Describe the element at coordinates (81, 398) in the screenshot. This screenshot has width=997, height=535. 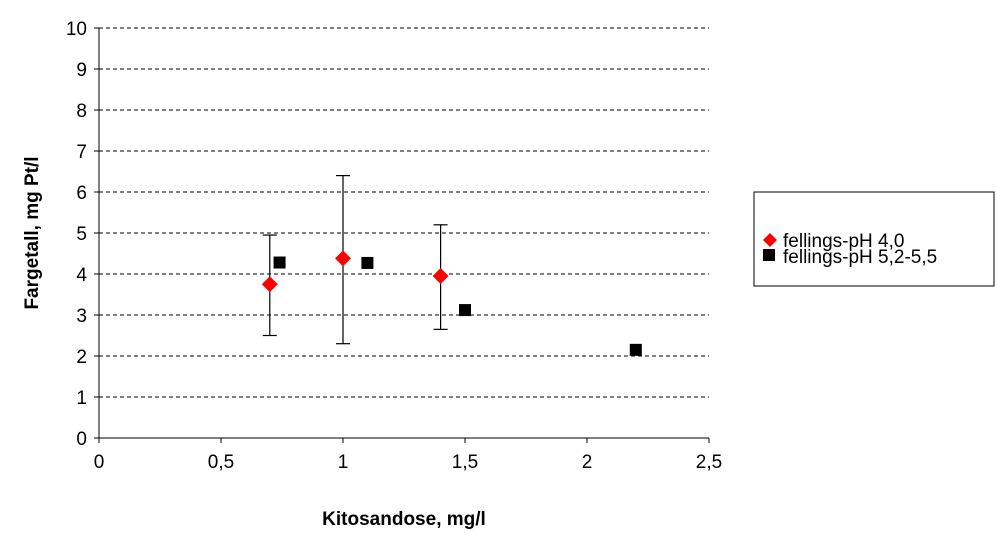
I see `y-tick-label-1: 1` at that location.